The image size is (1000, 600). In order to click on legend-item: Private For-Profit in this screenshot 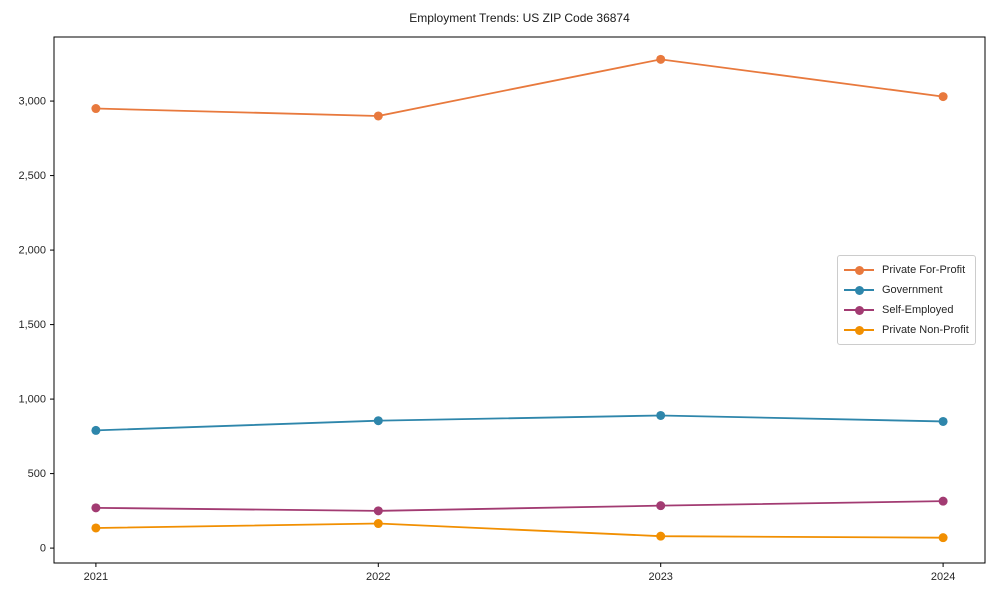, I will do `click(906, 270)`.